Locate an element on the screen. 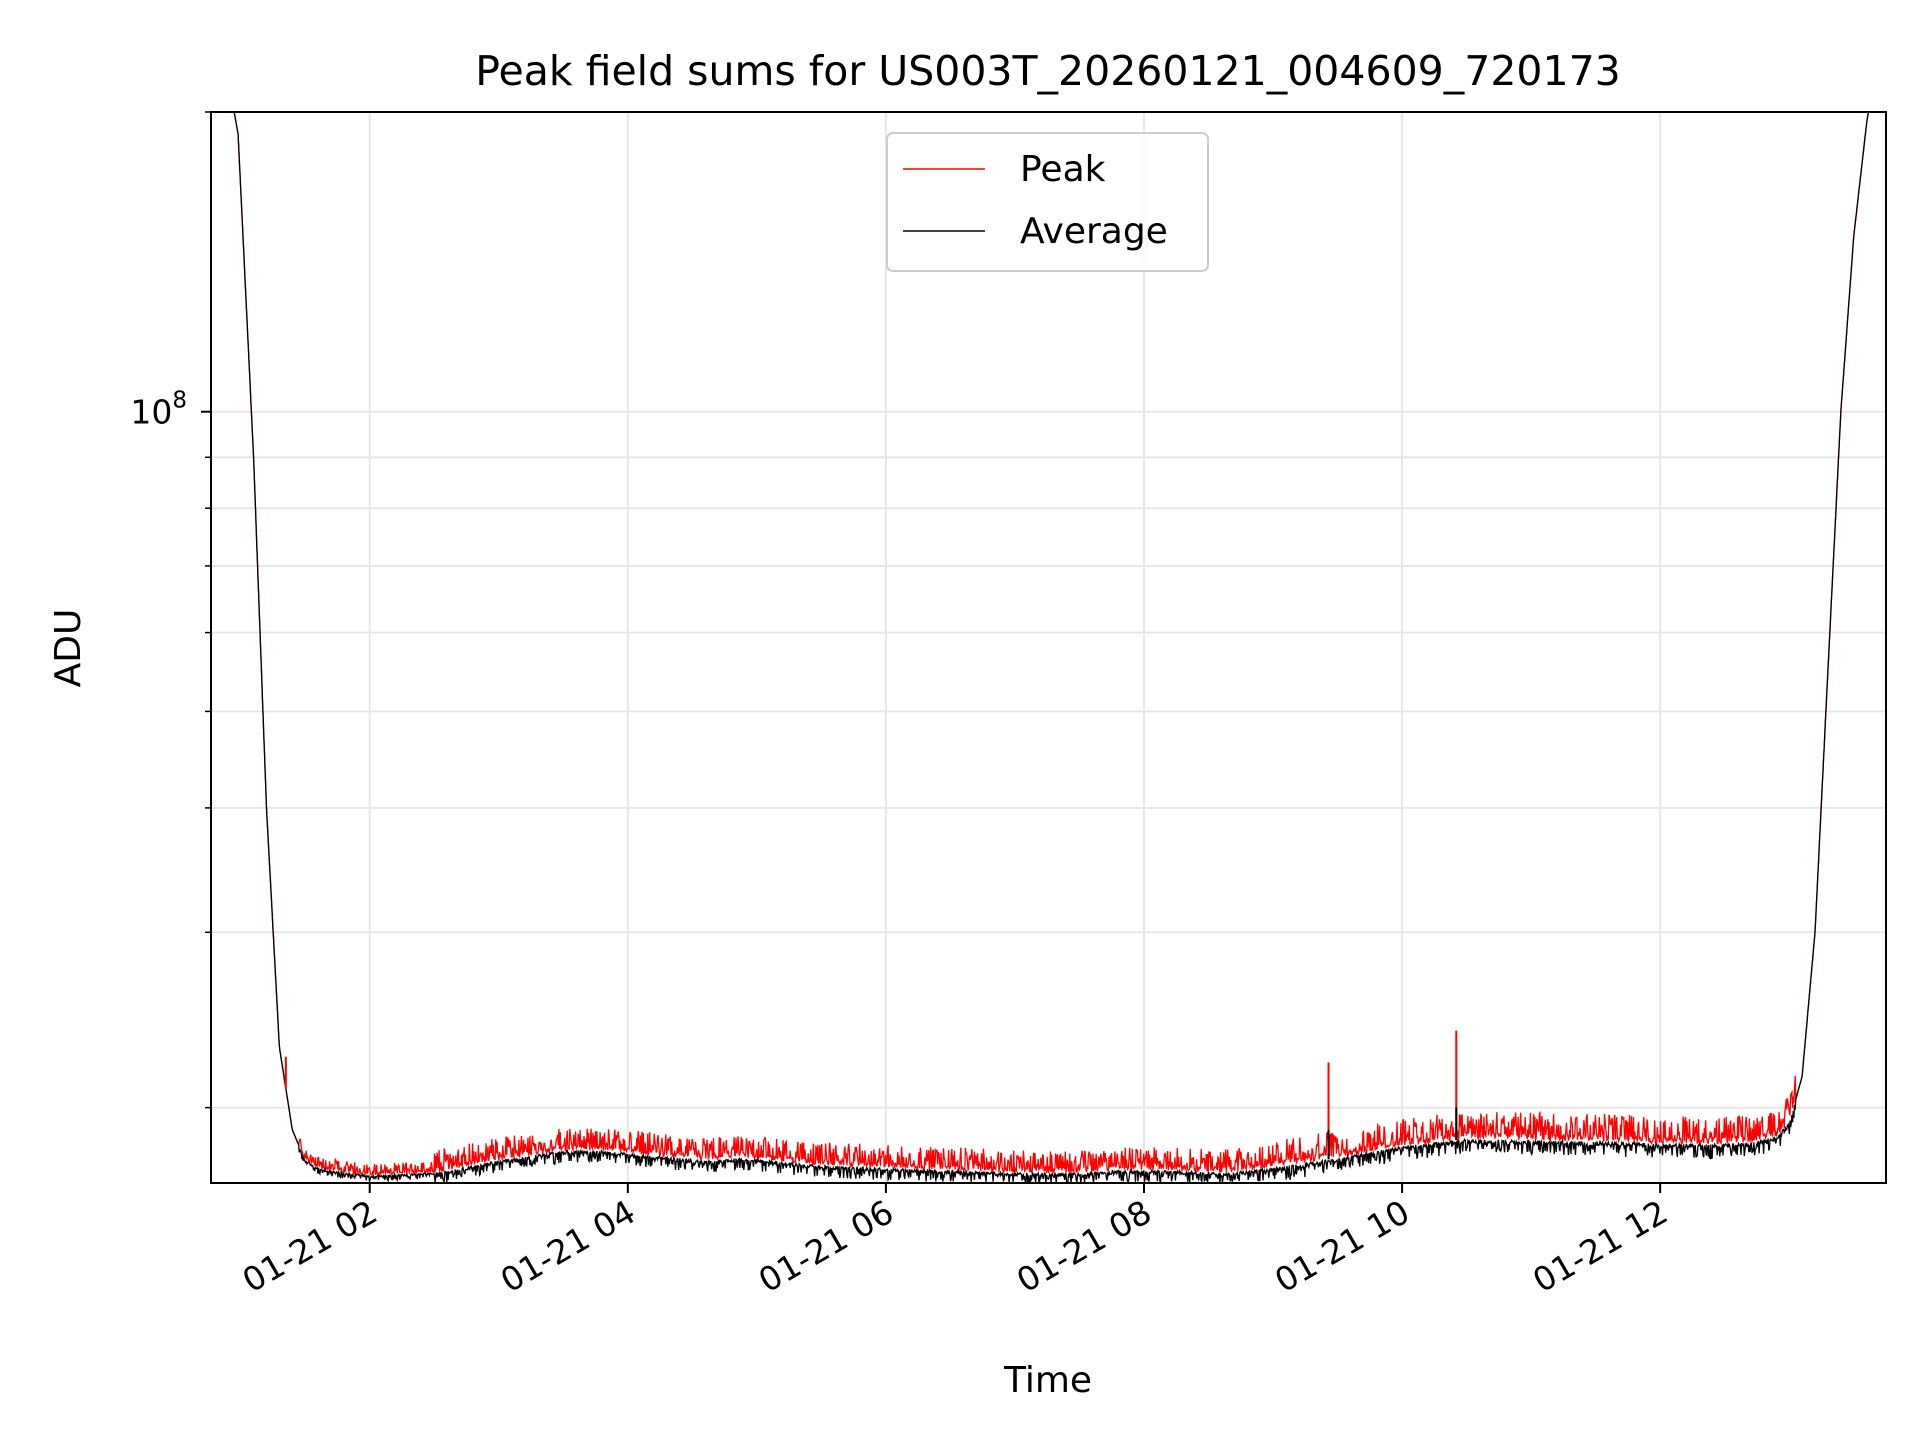 This screenshot has width=1920, height=1440. legend-box is located at coordinates (1047, 202).